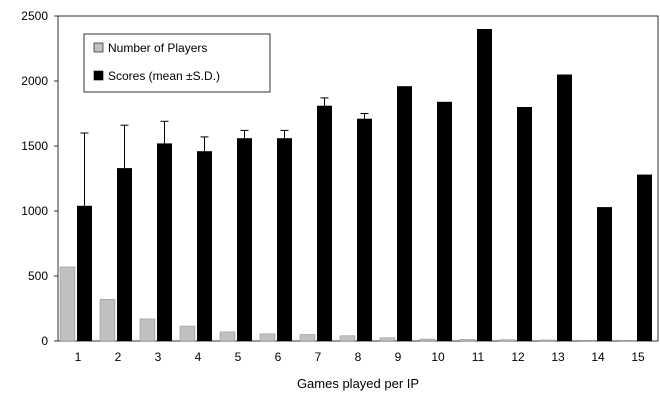  I want to click on legend: Number of Players Scores (mean ±S.D.), so click(177, 63).